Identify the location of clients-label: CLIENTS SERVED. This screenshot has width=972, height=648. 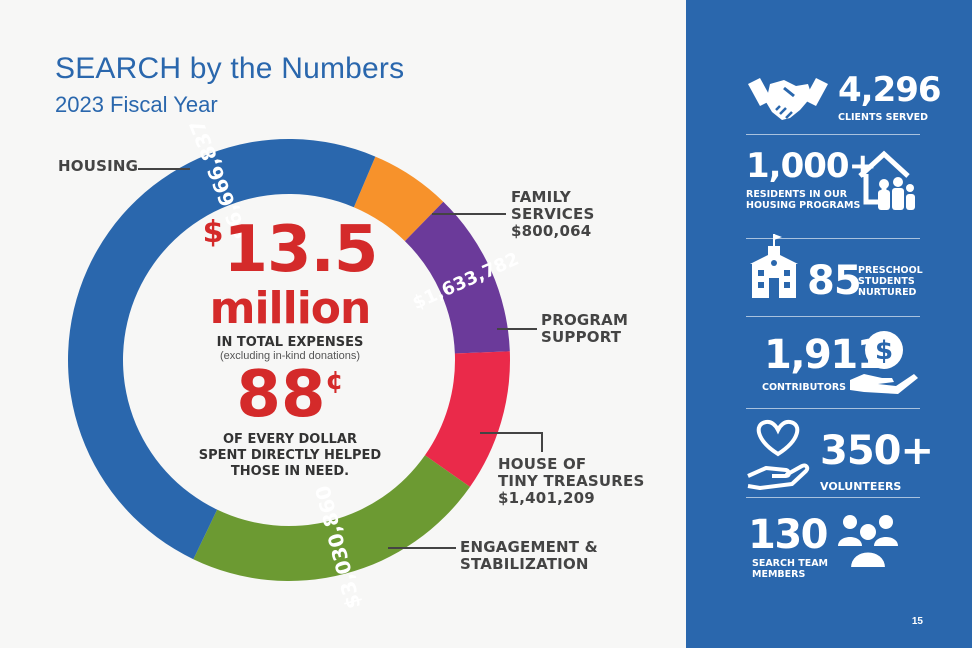
(883, 117).